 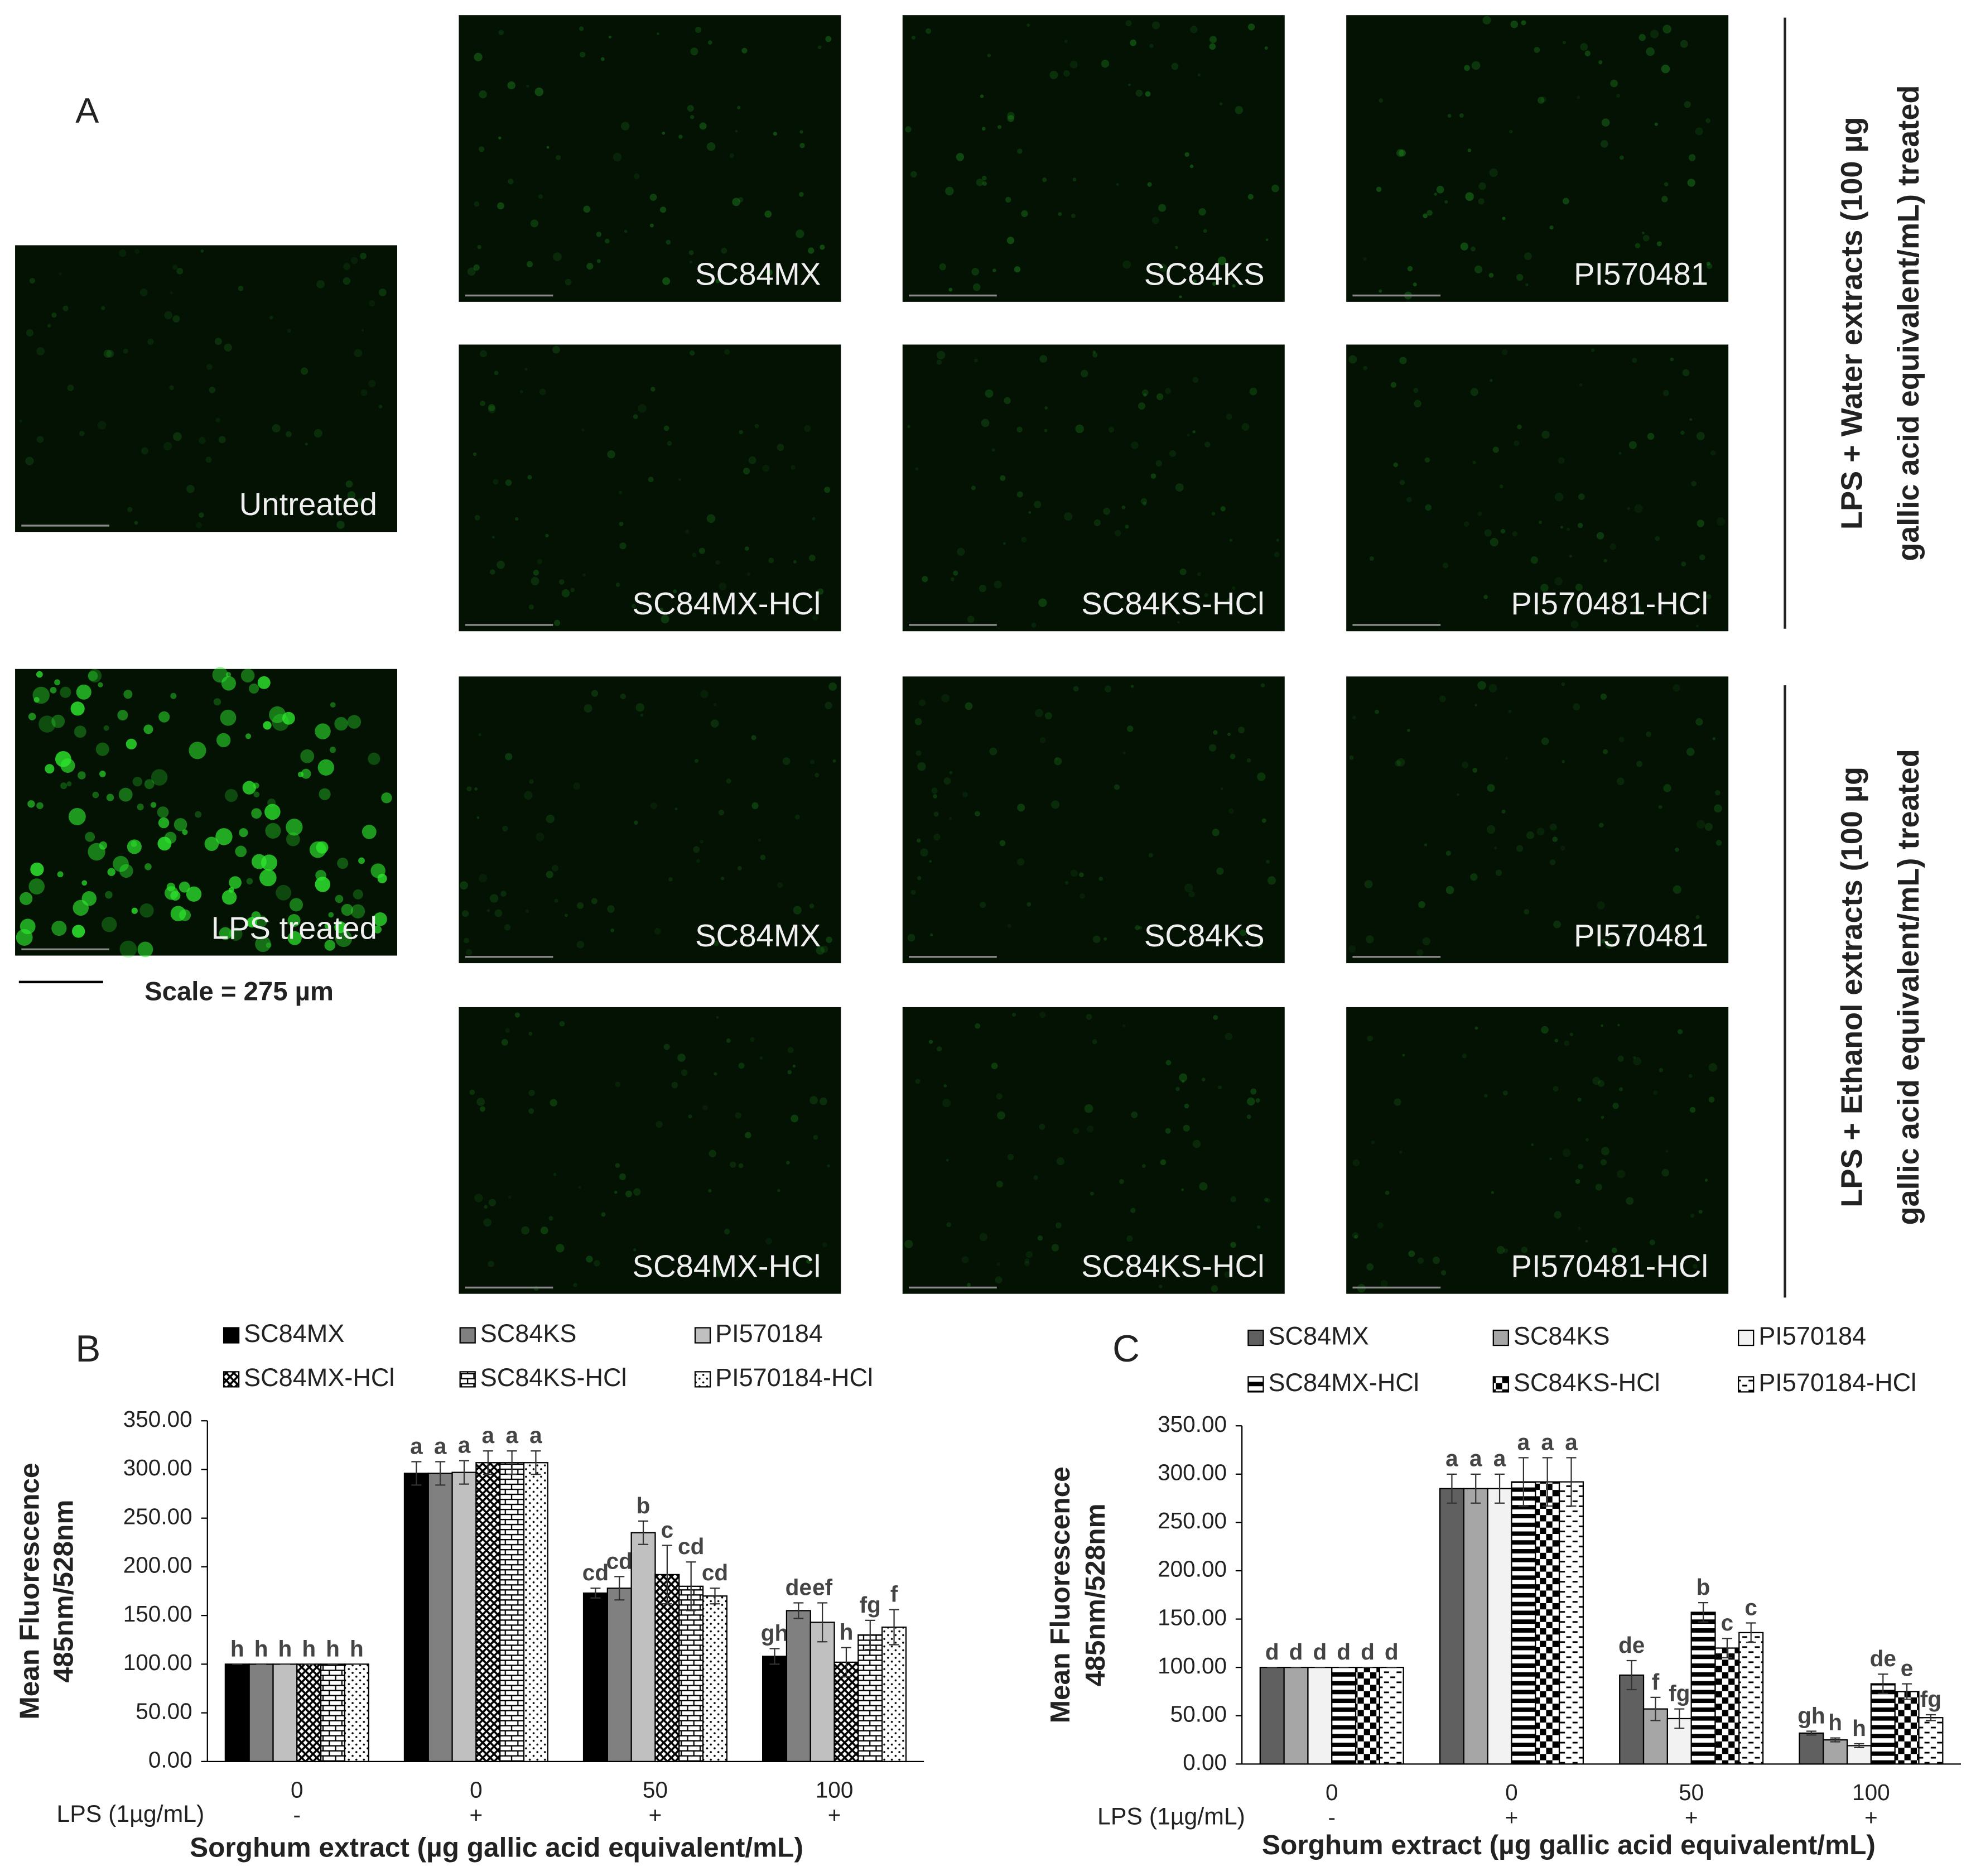 What do you see at coordinates (1837, 1382) in the screenshot?
I see `legend-label: PI570184-HCl` at bounding box center [1837, 1382].